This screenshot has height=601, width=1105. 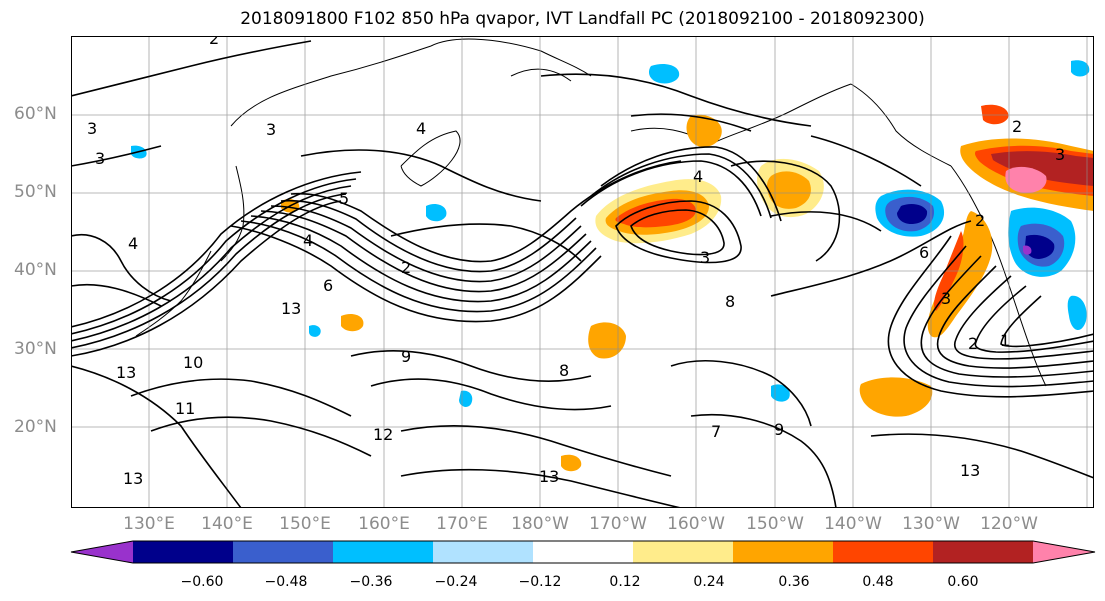 I want to click on lon-label: 140°E, so click(x=227, y=524).